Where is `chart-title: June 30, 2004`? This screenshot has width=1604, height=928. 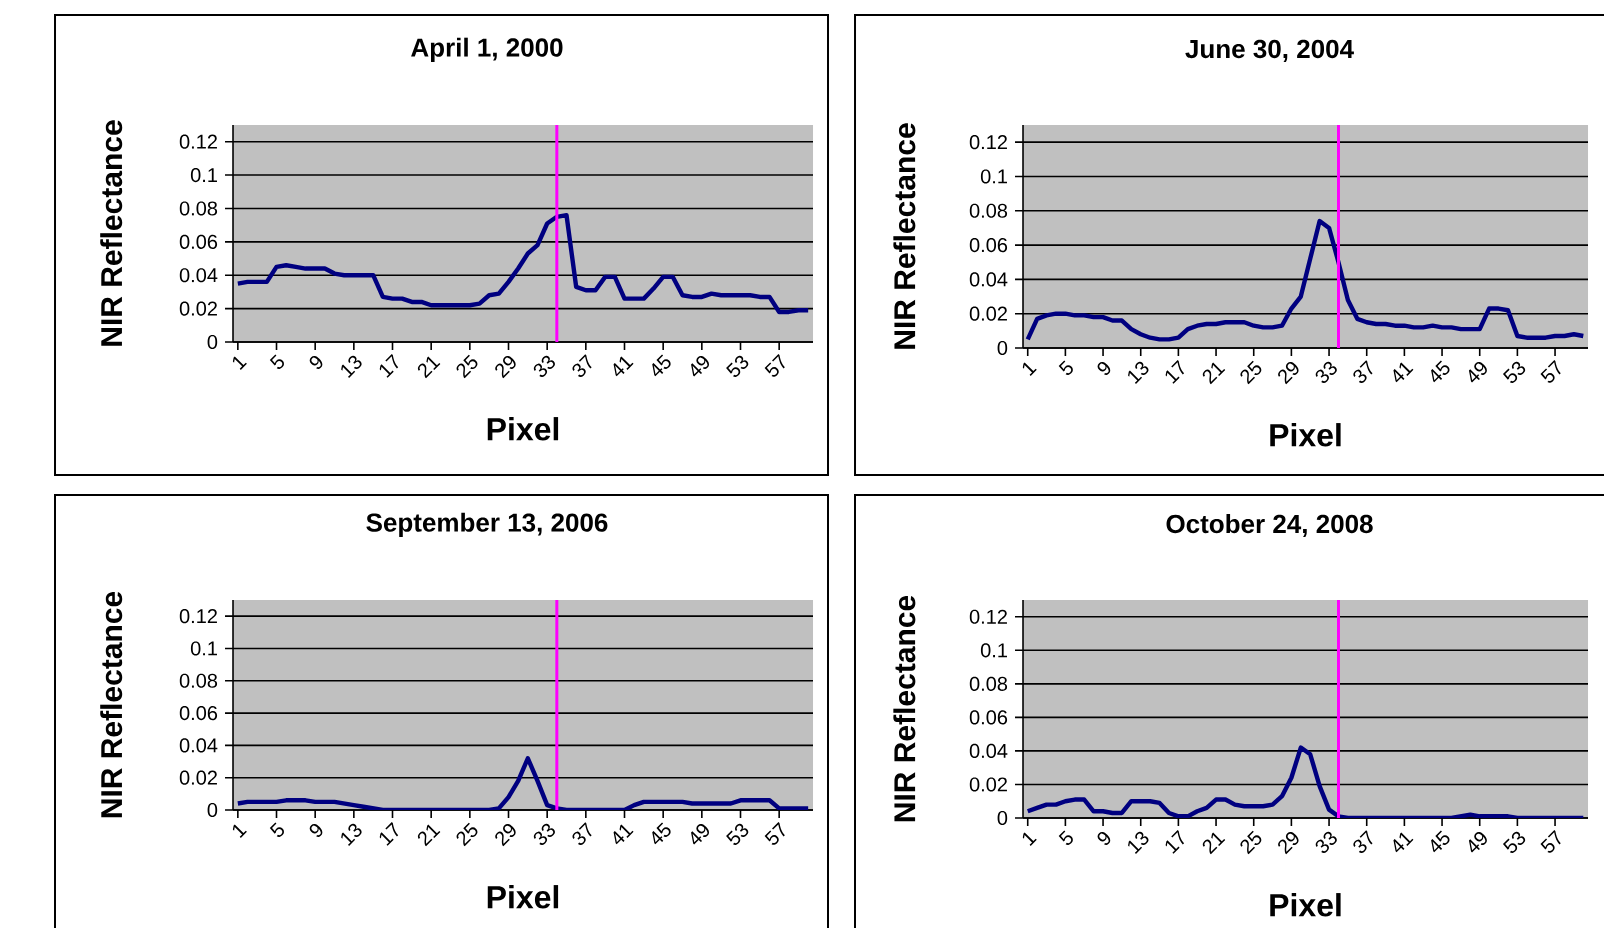 chart-title: June 30, 2004 is located at coordinates (1269, 50).